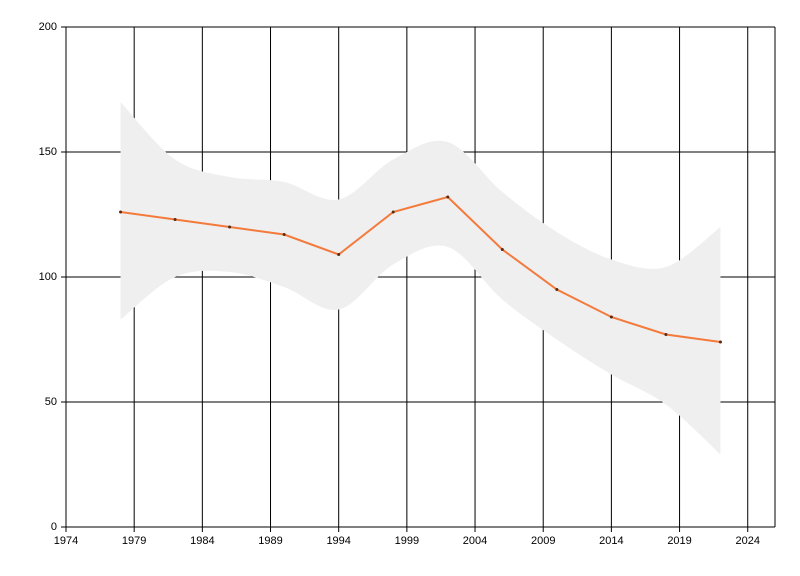 The height and width of the screenshot is (576, 800). I want to click on x-tick-label: 1994, so click(338, 541).